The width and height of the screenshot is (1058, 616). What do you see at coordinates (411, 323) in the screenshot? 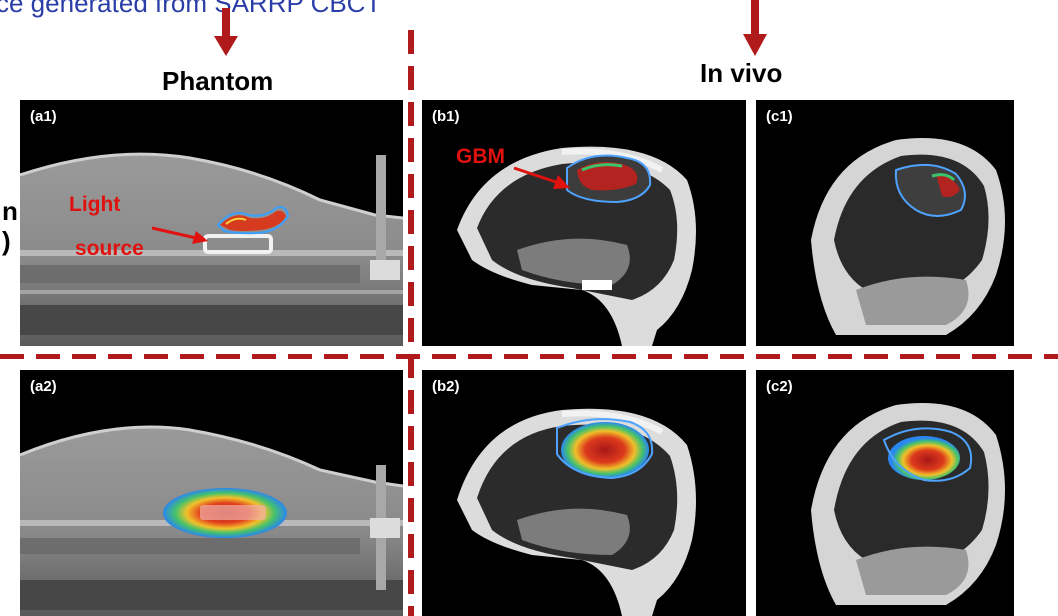
I see `vertical-divider` at bounding box center [411, 323].